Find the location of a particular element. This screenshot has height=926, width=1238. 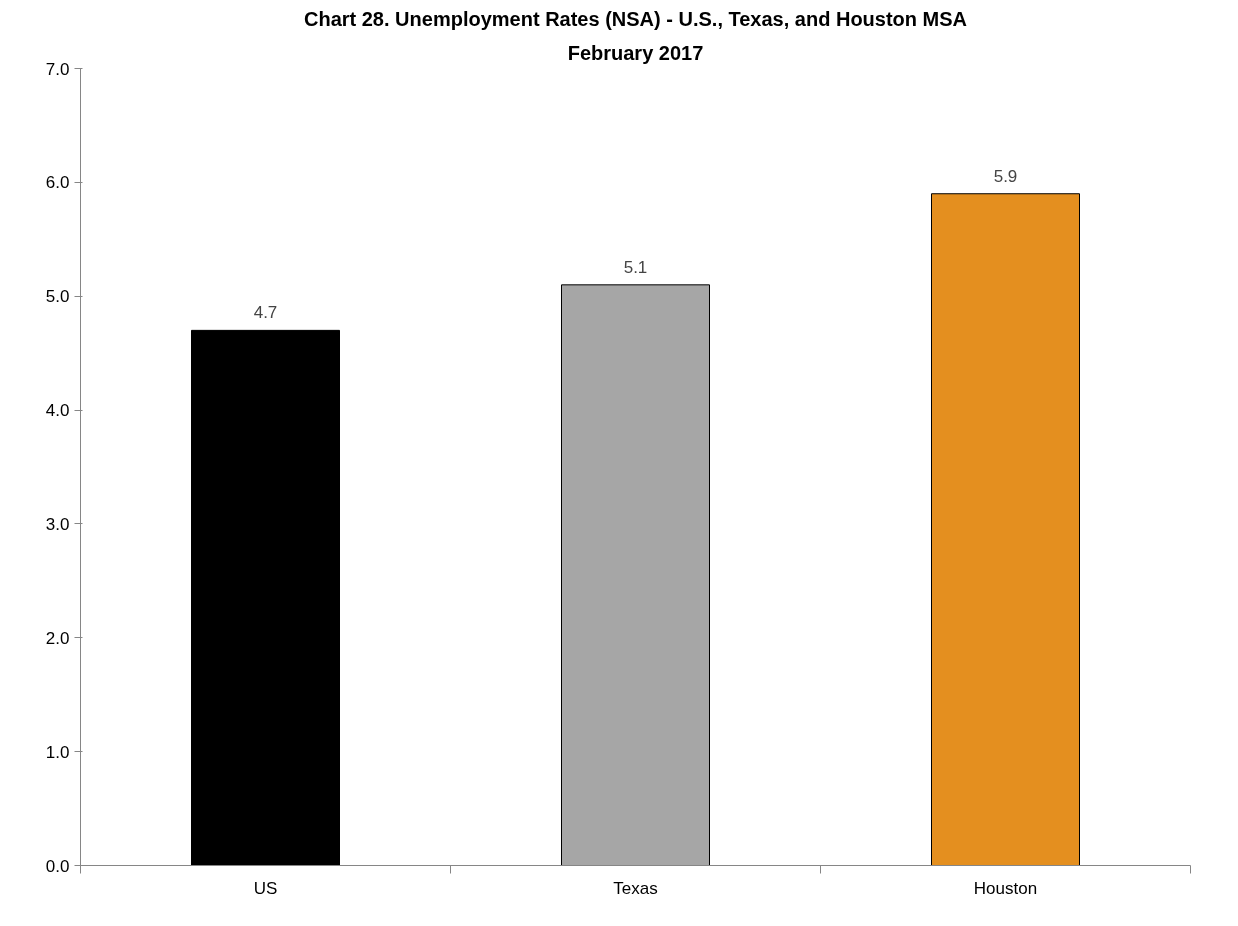

y-tick-label: 4.0 is located at coordinates (57, 411).